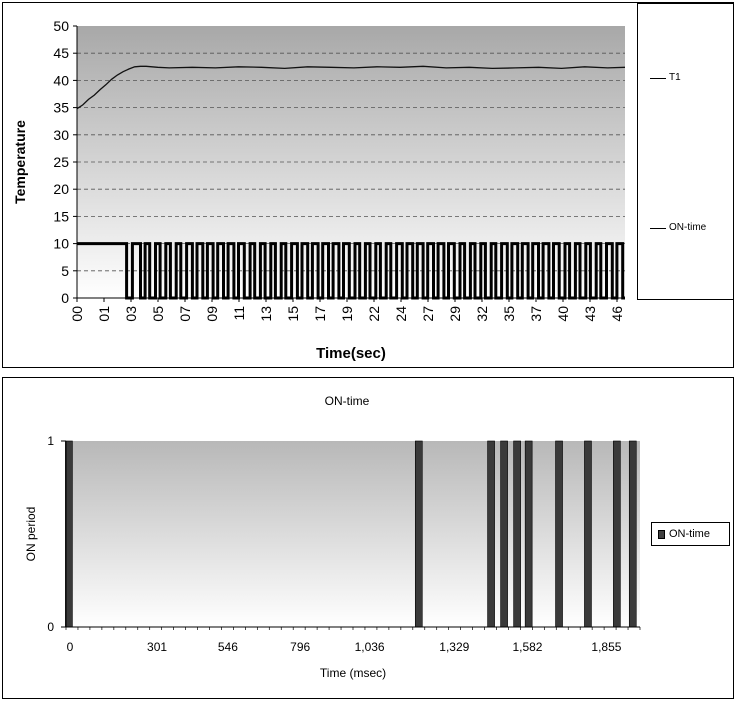 This screenshot has width=736, height=704. What do you see at coordinates (157, 647) in the screenshot?
I see `x-tick-label: 301` at bounding box center [157, 647].